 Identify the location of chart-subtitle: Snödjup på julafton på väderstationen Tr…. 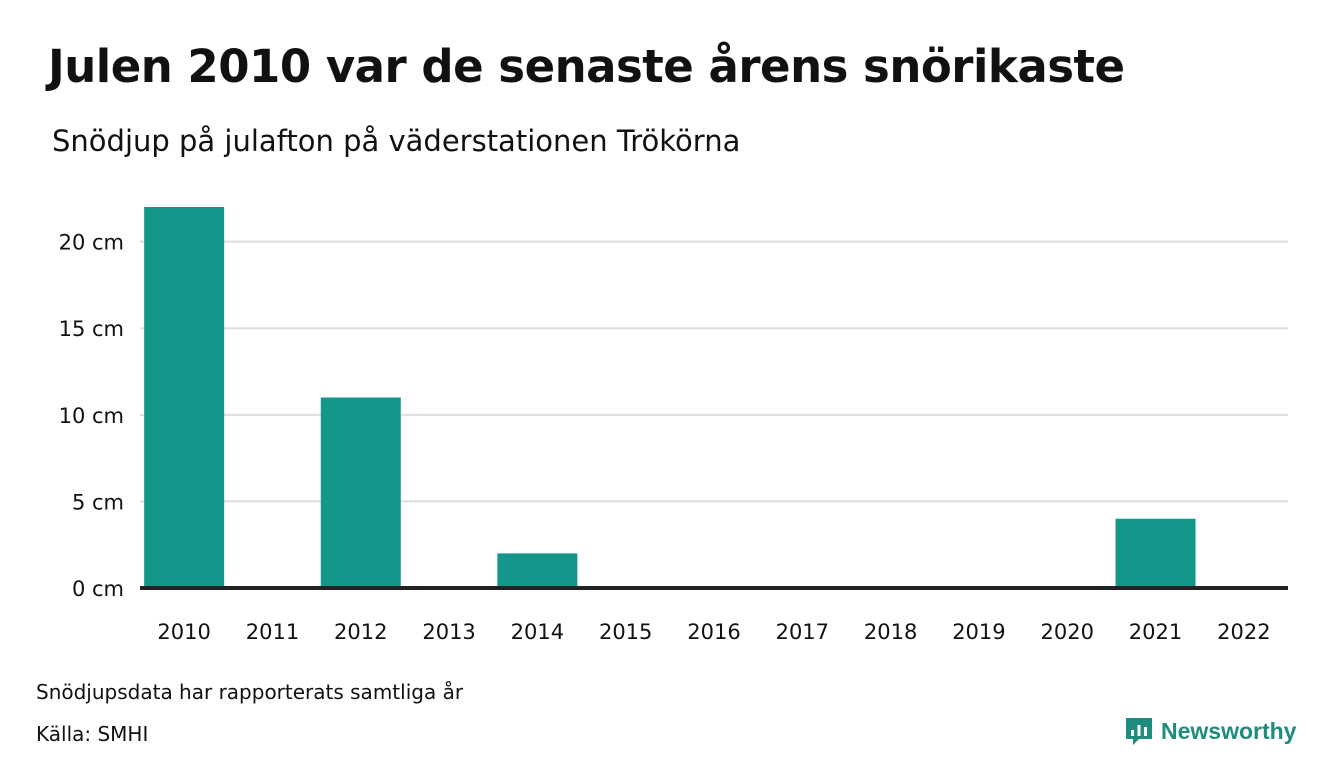
(396, 141).